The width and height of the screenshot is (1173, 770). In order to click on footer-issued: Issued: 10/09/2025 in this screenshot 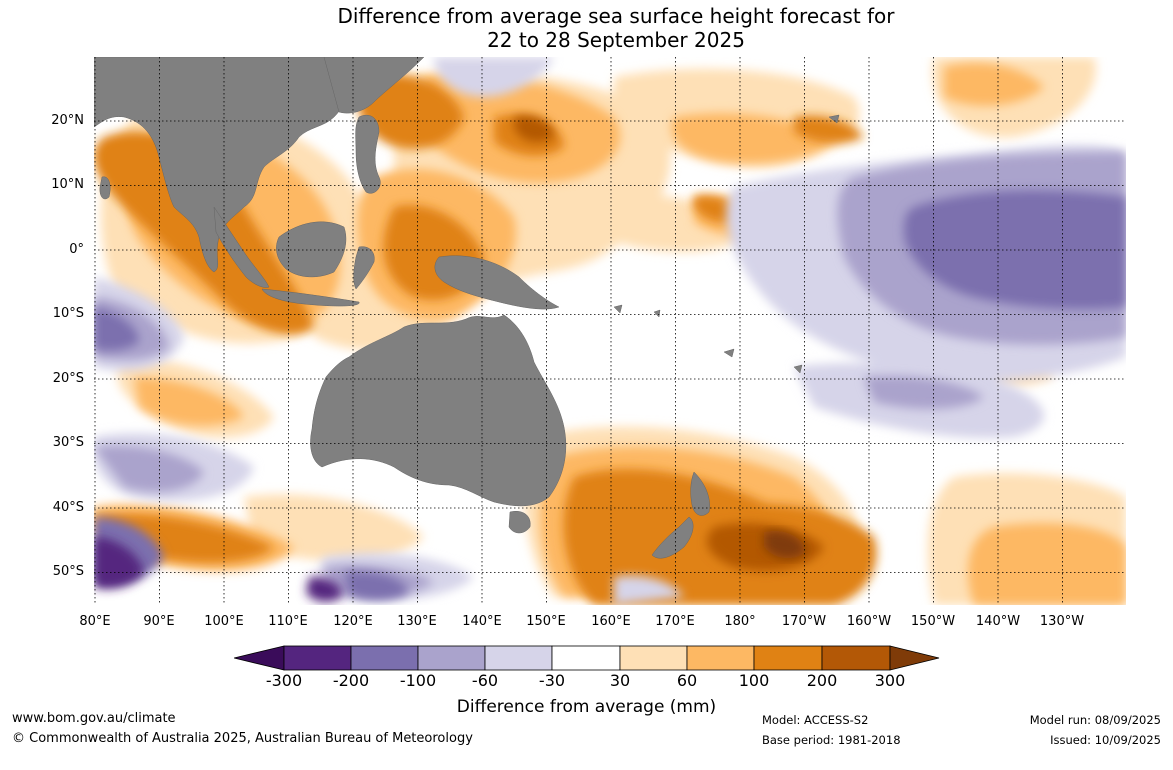, I will do `click(1105, 740)`.